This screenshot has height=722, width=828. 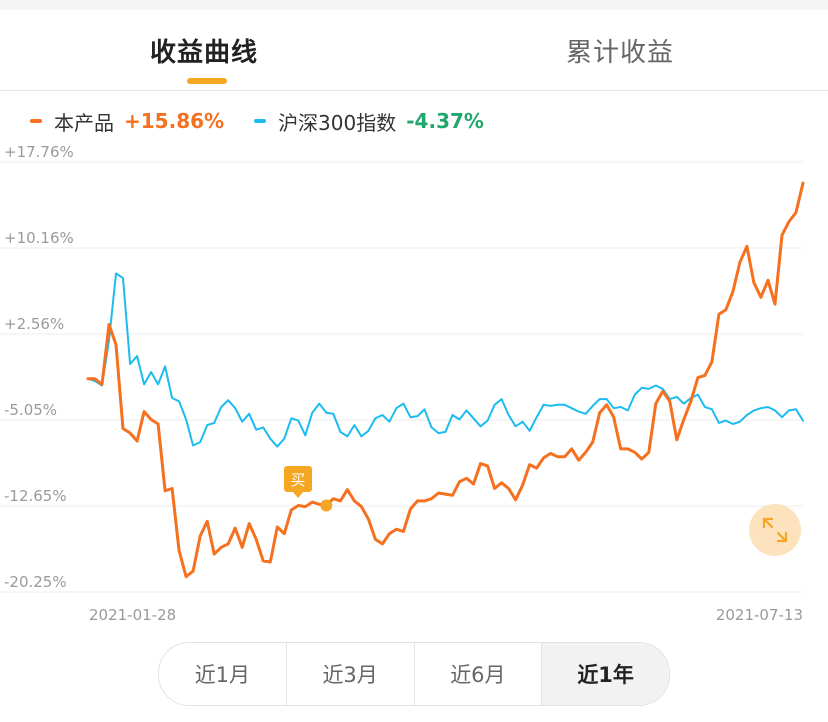 I want to click on legend-swatch-product, so click(x=36, y=121).